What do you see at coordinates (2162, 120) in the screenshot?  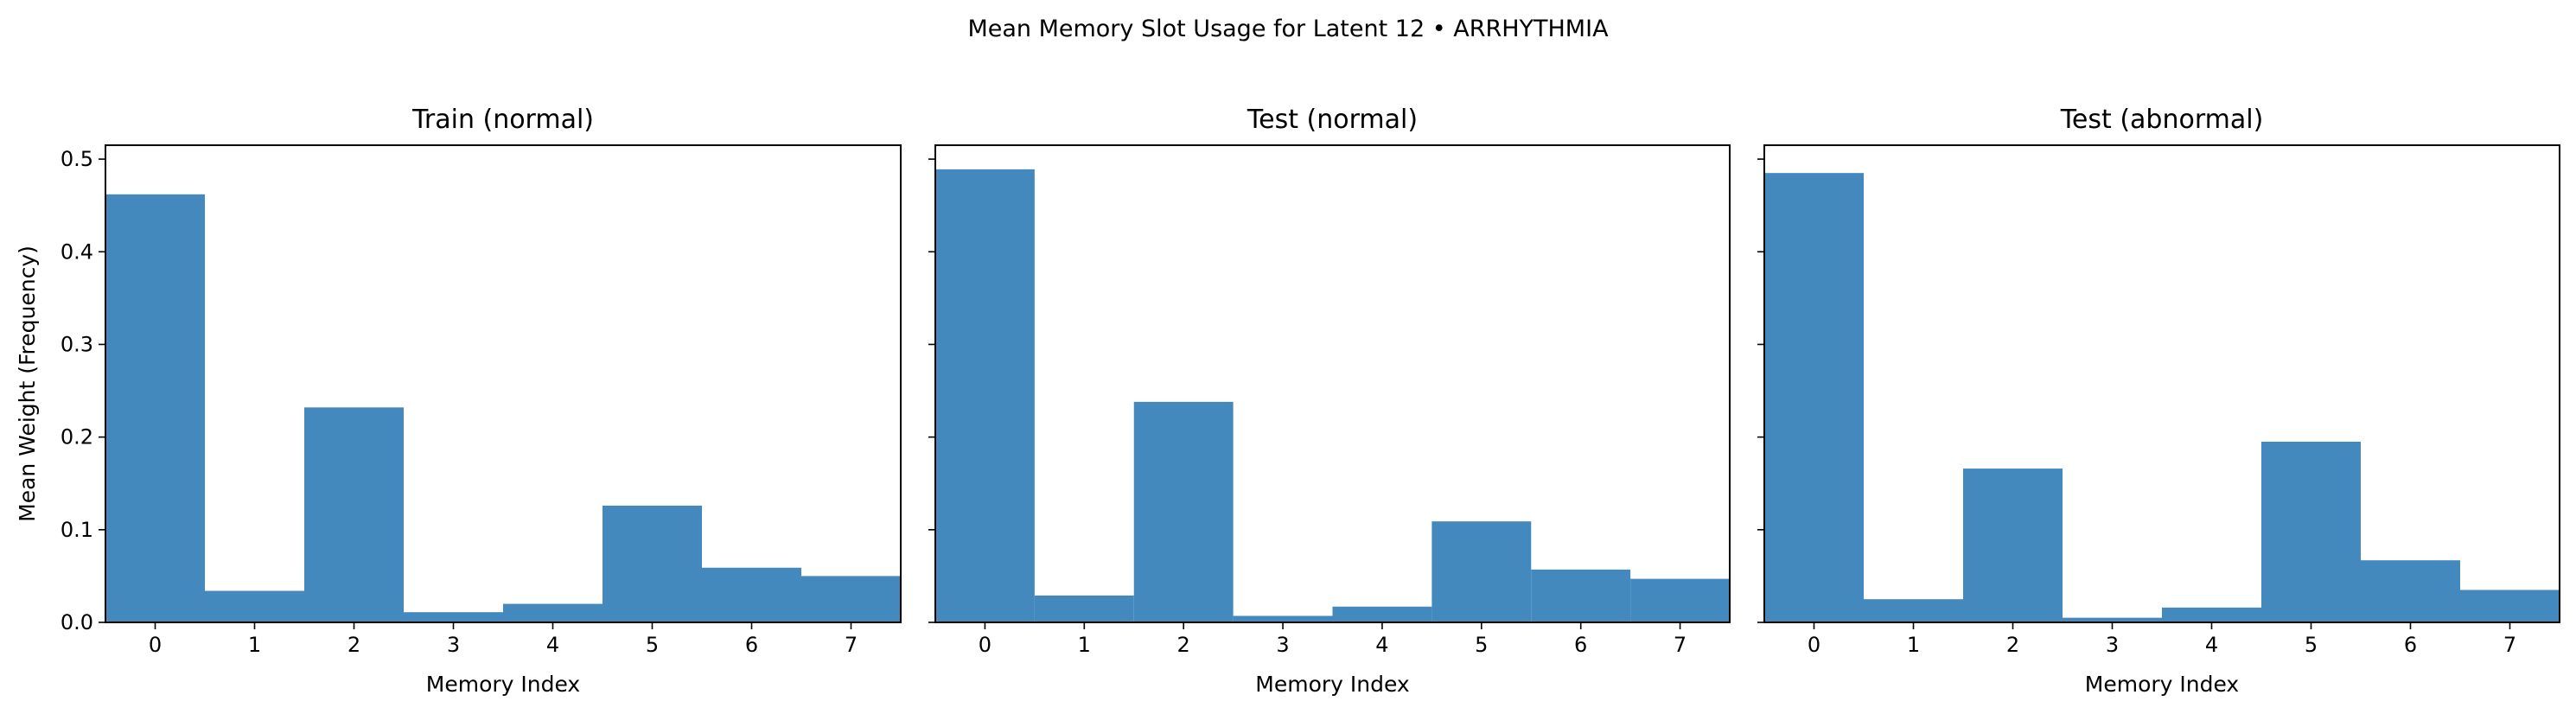 I see `panel-title: Test (abnormal)` at bounding box center [2162, 120].